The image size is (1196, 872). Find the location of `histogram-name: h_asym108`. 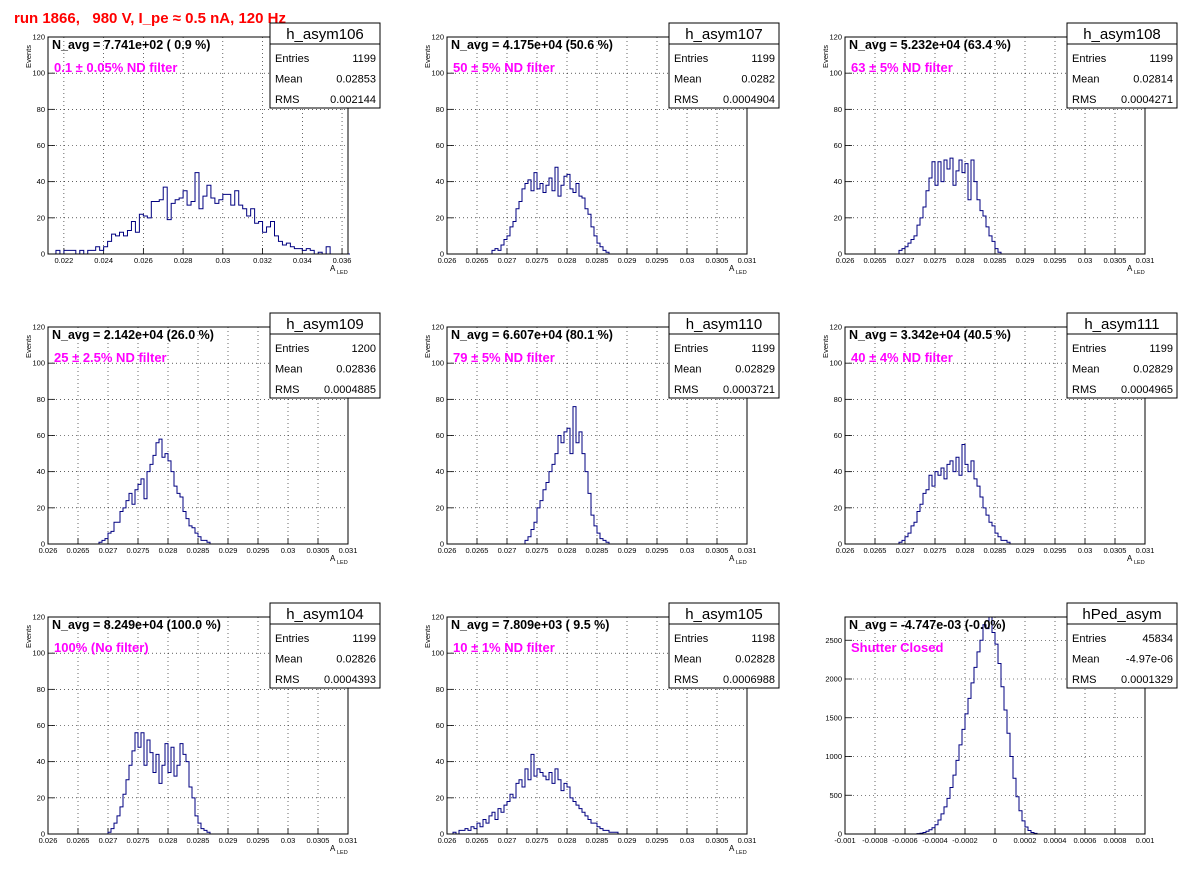

histogram-name: h_asym108 is located at coordinates (1122, 34).